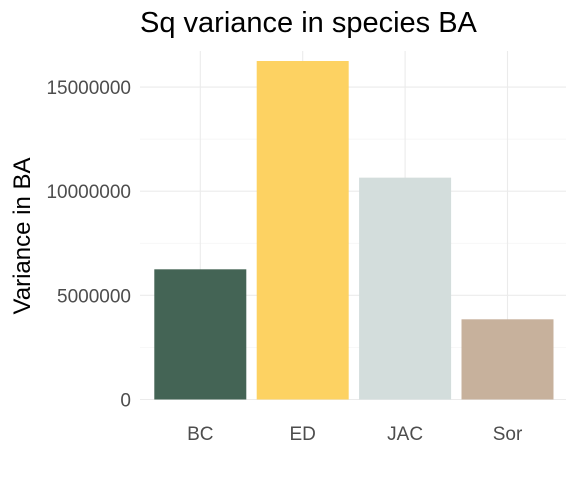  I want to click on y-tick-label-3: 15000000, so click(88, 88).